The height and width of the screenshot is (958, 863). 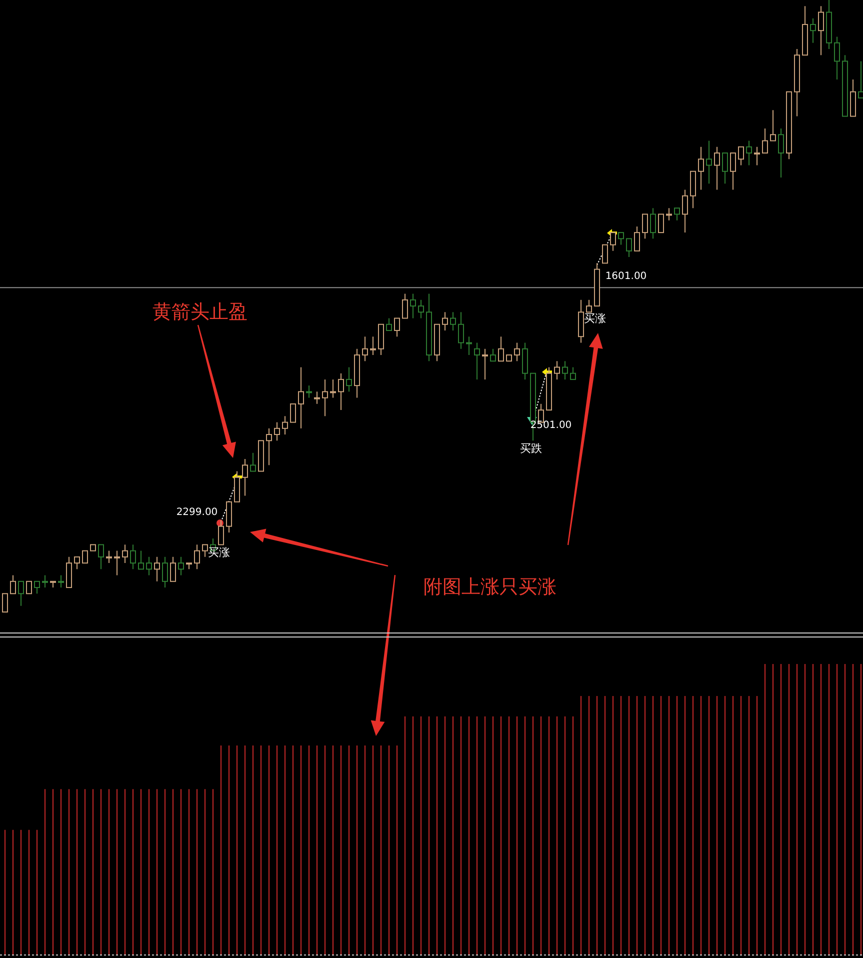 I want to click on annotation: 附图上涨只买涨, so click(x=490, y=587).